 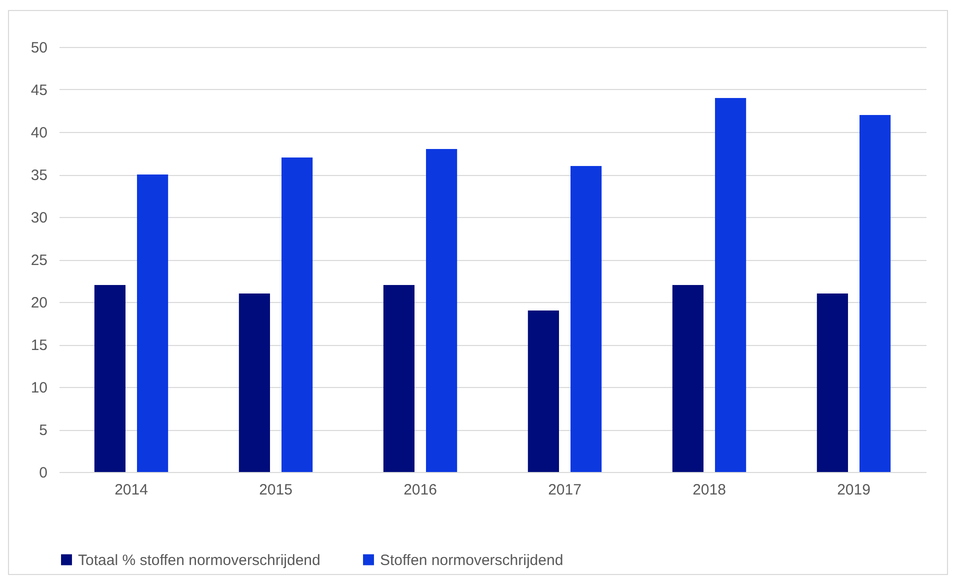 What do you see at coordinates (39, 345) in the screenshot?
I see `y-tick-label: 15` at bounding box center [39, 345].